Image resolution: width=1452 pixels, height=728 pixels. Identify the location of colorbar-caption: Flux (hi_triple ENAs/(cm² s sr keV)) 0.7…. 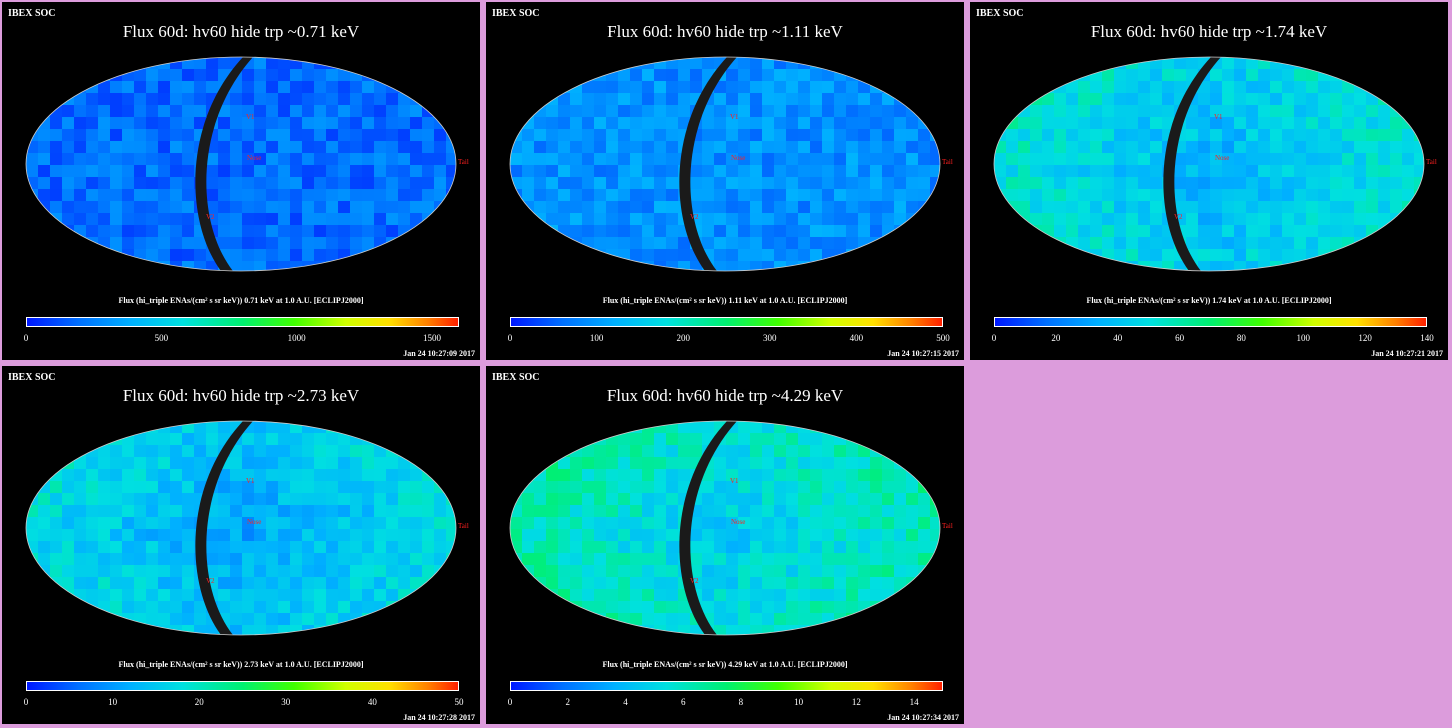
(241, 300).